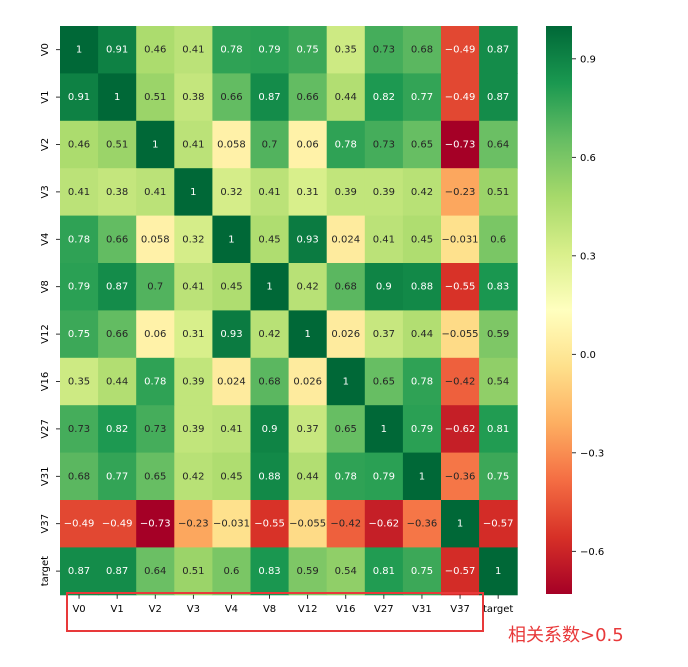  I want to click on cell-value-V12-V3: 0.31, so click(193, 334).